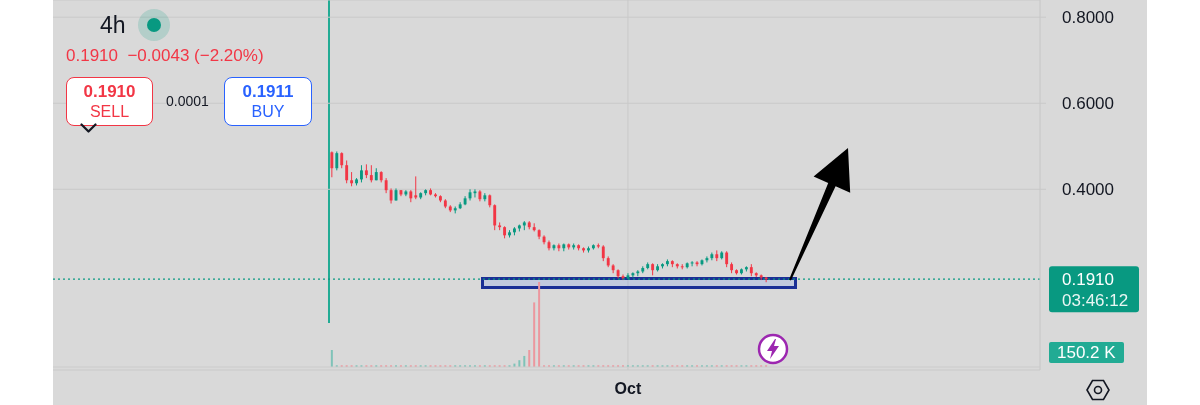 This screenshot has width=1200, height=405. What do you see at coordinates (1088, 18) in the screenshot?
I see `y-tick-label: 0.8000` at bounding box center [1088, 18].